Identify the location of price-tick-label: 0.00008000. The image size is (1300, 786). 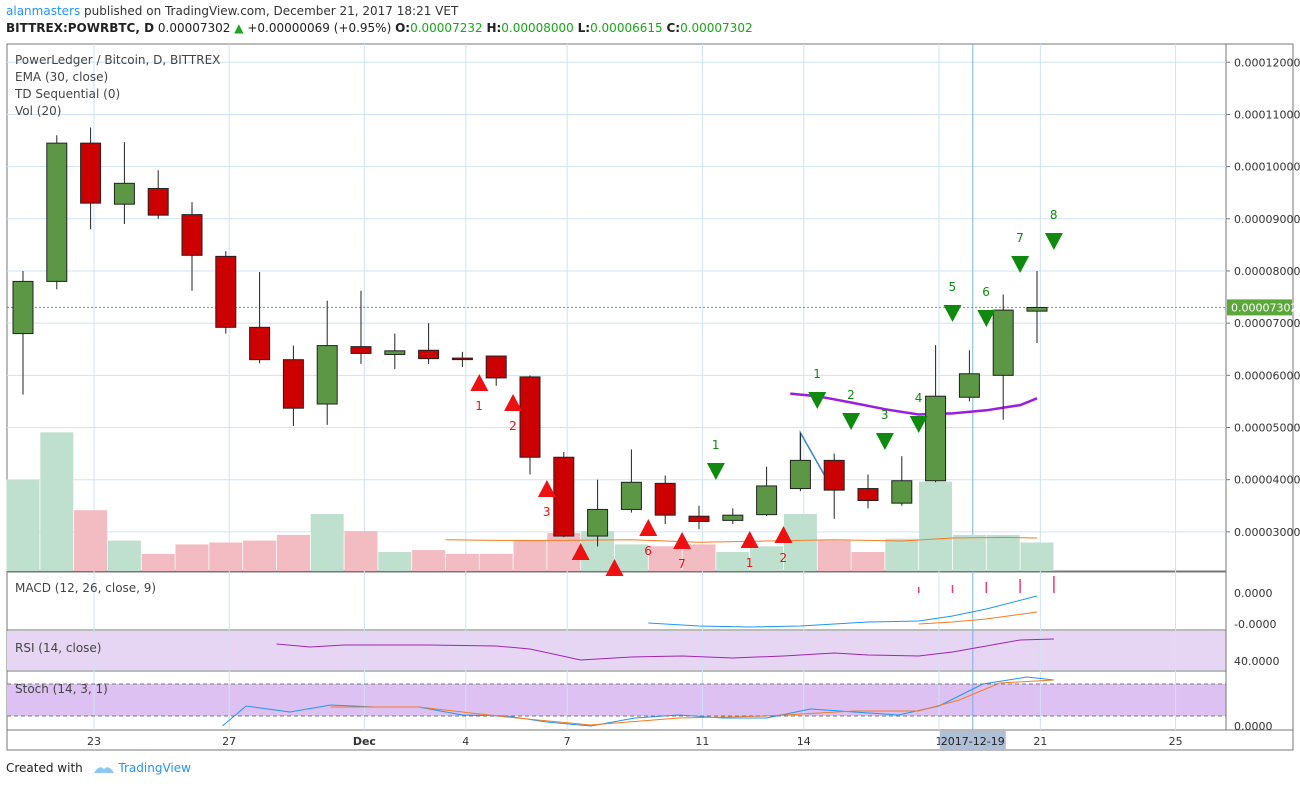
(1267, 271).